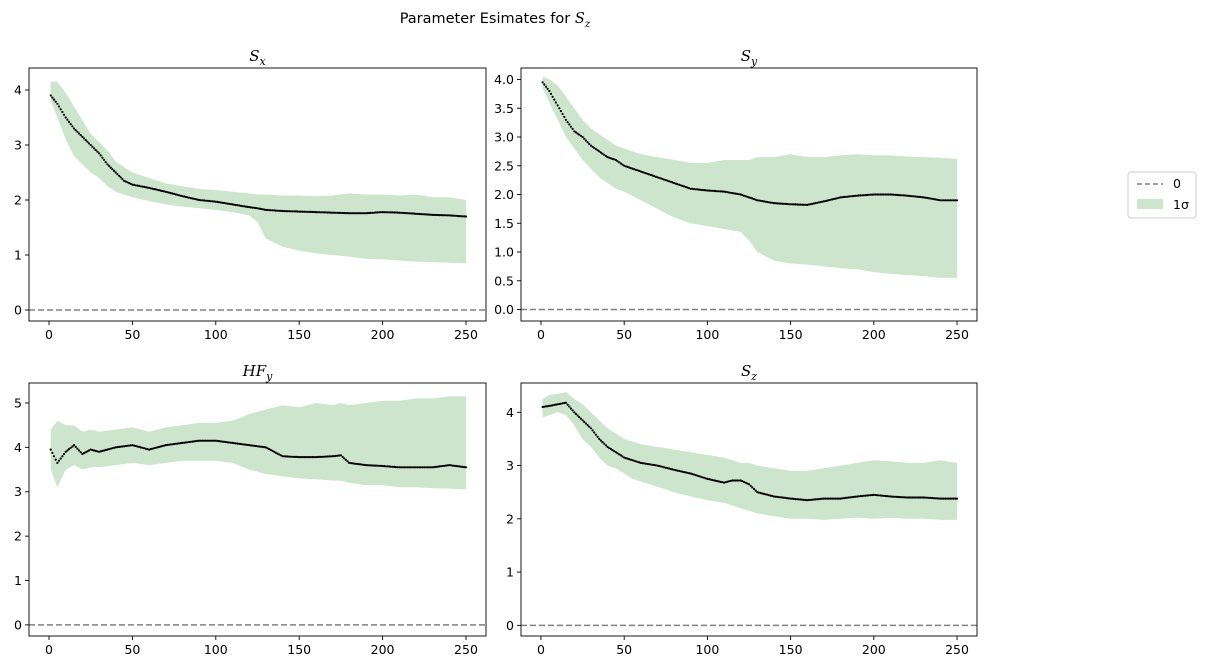 Image resolution: width=1207 pixels, height=669 pixels. I want to click on y-tick-label: 3, so click(18, 145).